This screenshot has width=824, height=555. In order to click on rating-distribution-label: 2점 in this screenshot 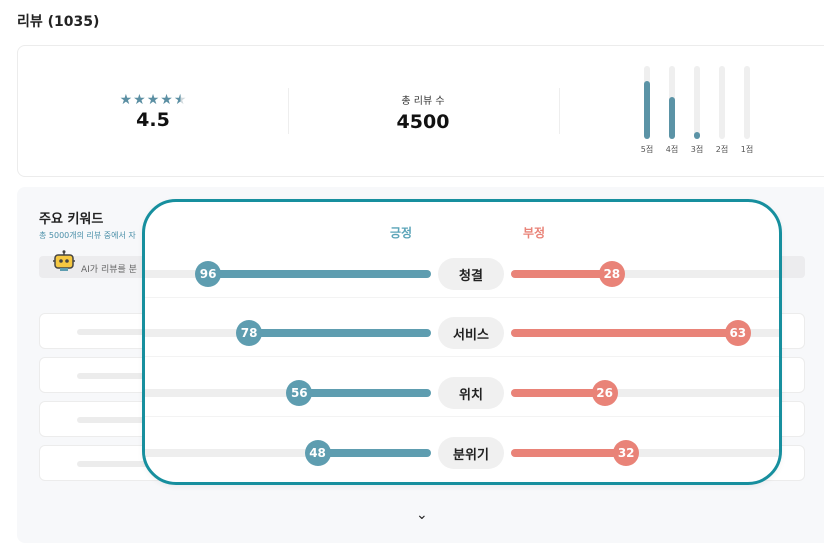, I will do `click(722, 149)`.